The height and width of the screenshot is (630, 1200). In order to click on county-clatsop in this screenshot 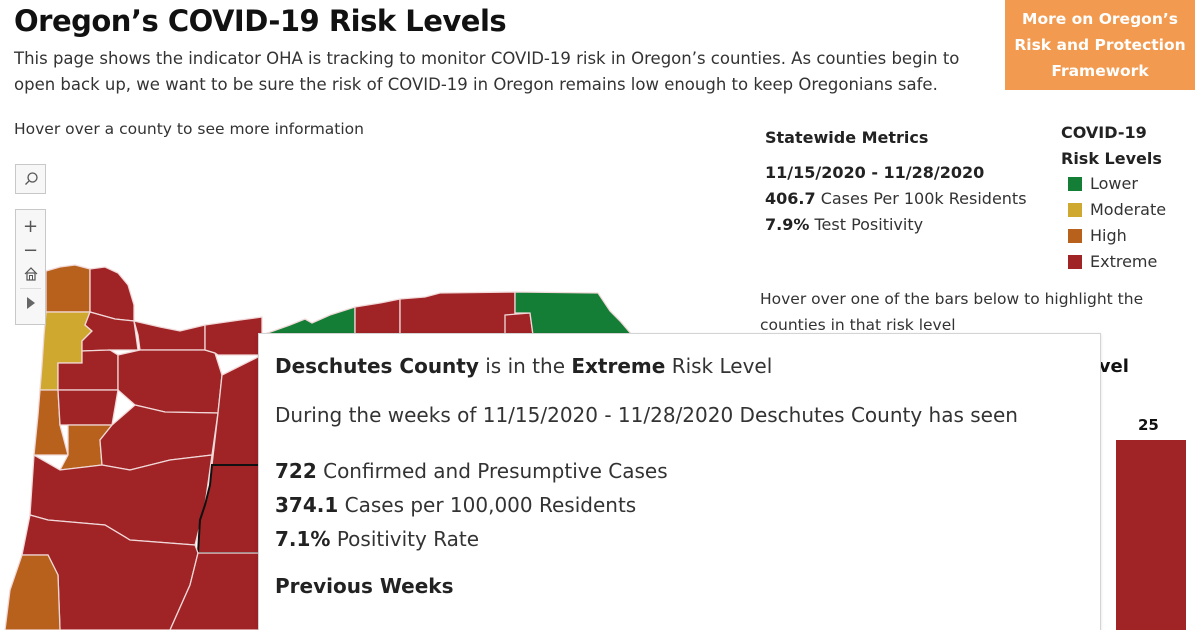, I will do `click(68, 288)`.